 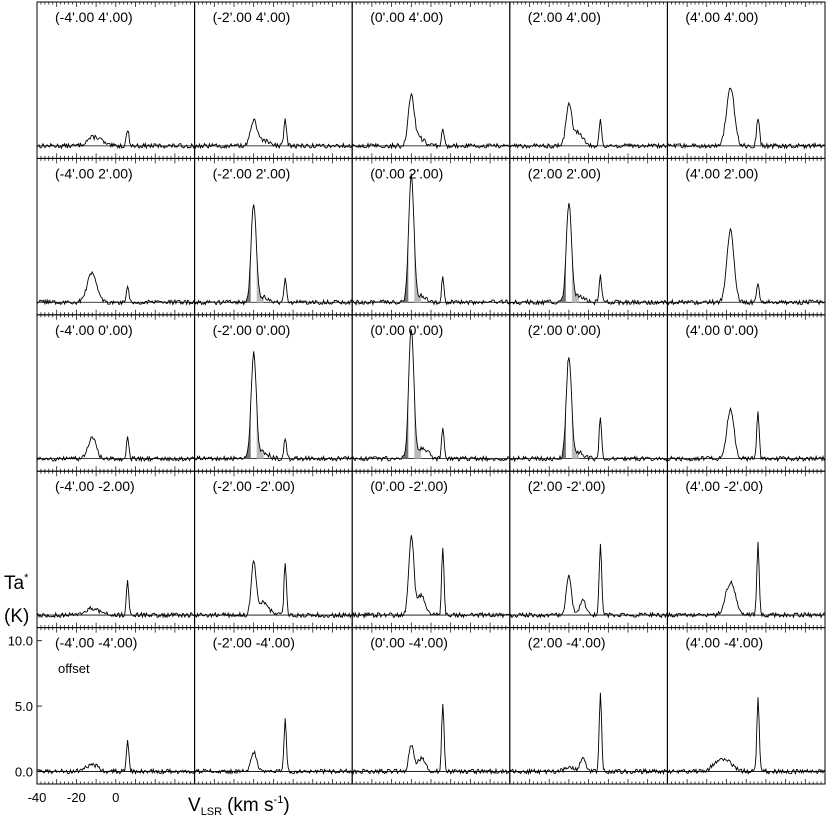 What do you see at coordinates (567, 643) in the screenshot?
I see `panel-label: (2'.00 -4'.00)` at bounding box center [567, 643].